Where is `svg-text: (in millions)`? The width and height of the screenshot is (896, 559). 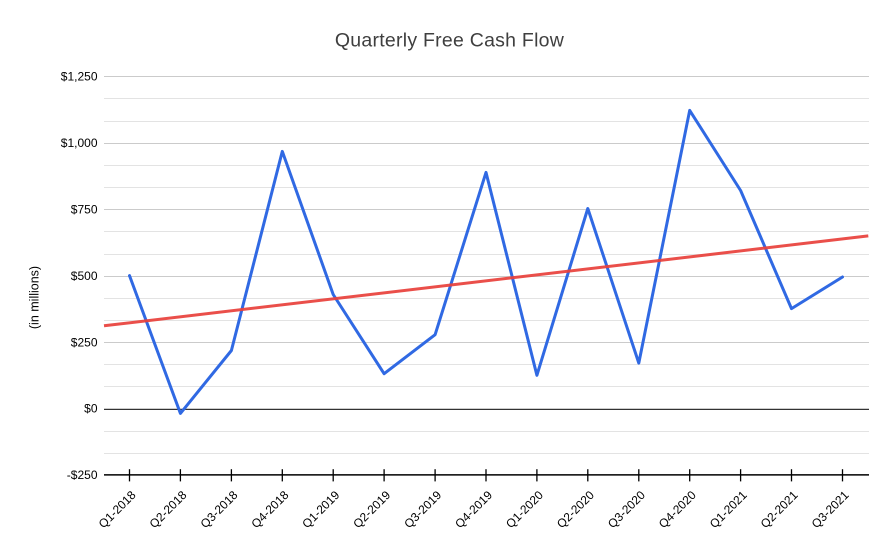
svg-text: (in millions) is located at coordinates (34, 297).